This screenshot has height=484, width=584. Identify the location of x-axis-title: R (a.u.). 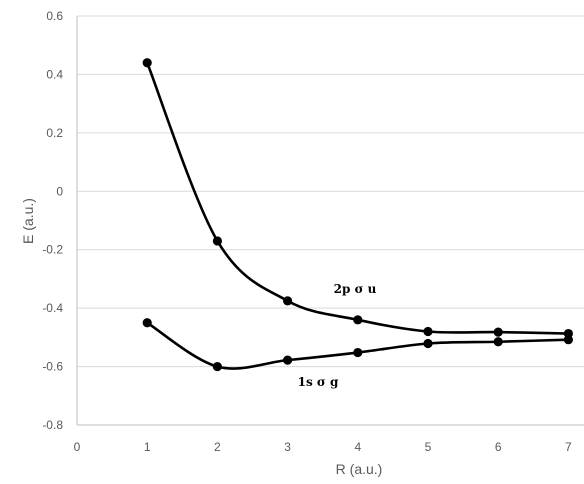
(359, 469).